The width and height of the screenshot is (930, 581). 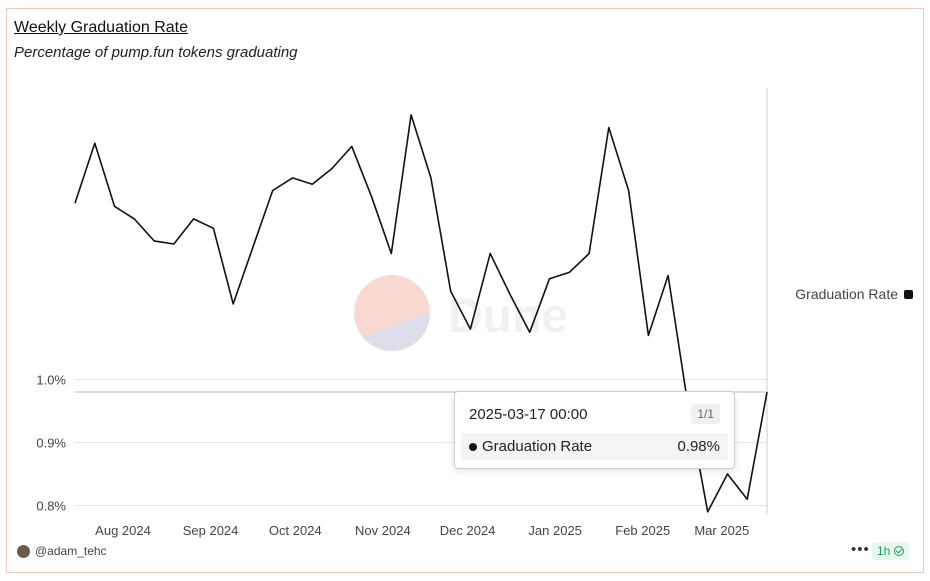 I want to click on watermark-text: Dune, so click(x=508, y=316).